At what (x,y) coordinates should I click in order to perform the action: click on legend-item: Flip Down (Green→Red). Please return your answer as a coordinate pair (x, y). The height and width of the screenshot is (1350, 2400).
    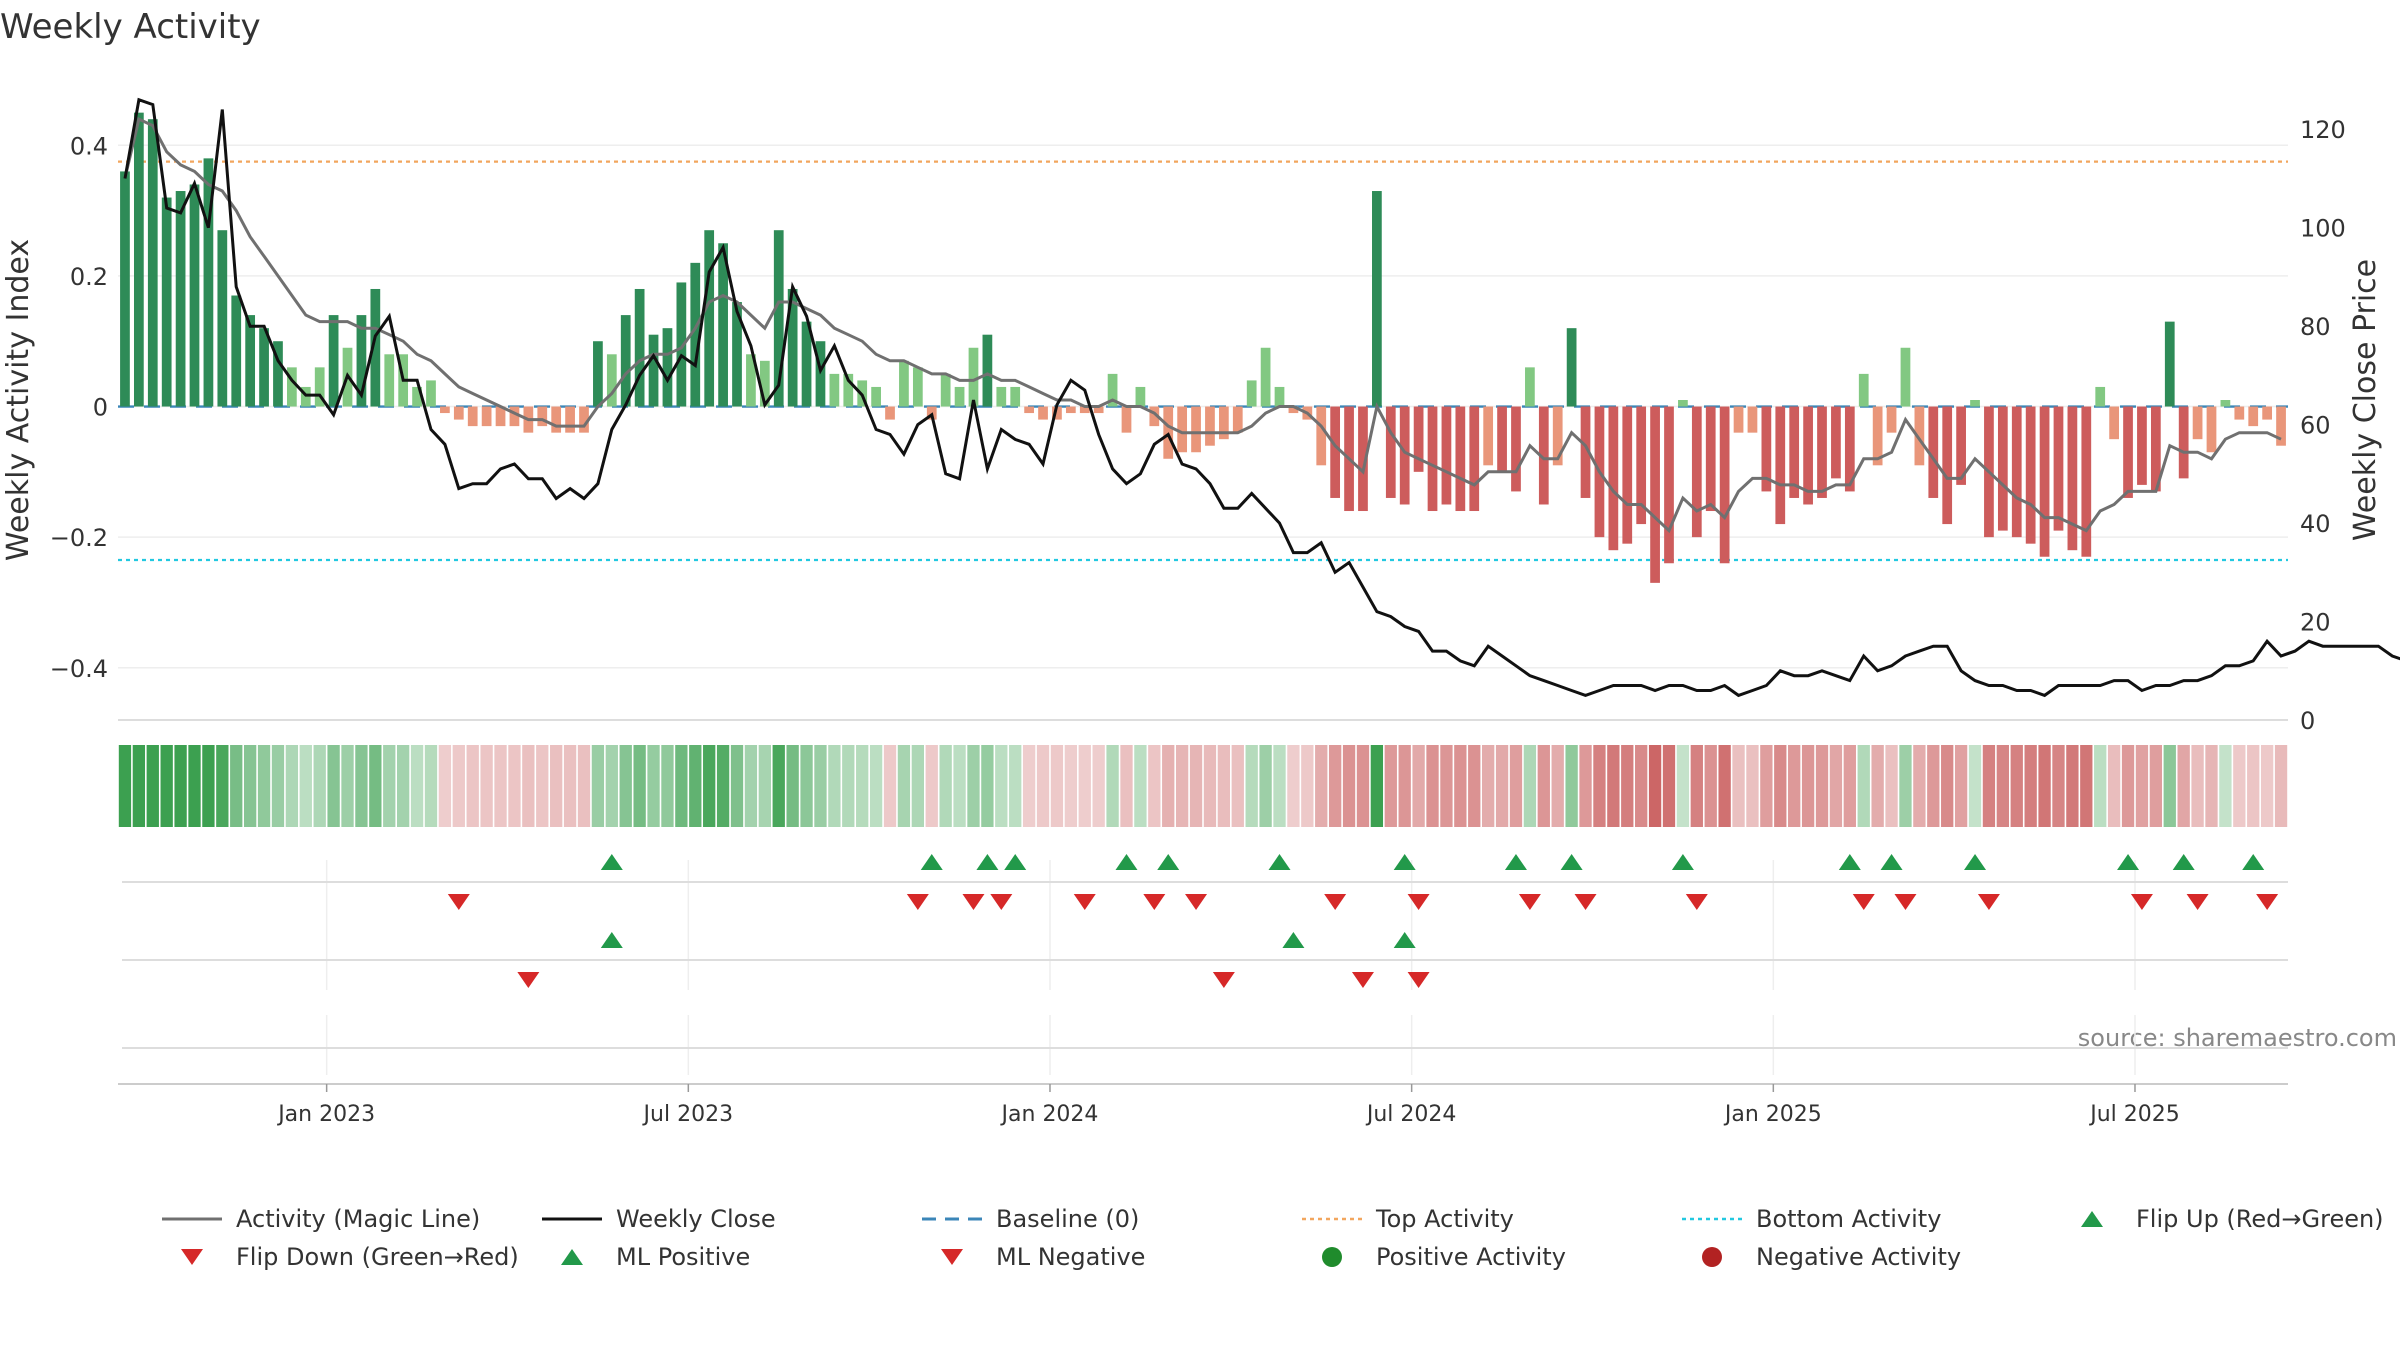
    Looking at the image, I should click on (339, 1257).